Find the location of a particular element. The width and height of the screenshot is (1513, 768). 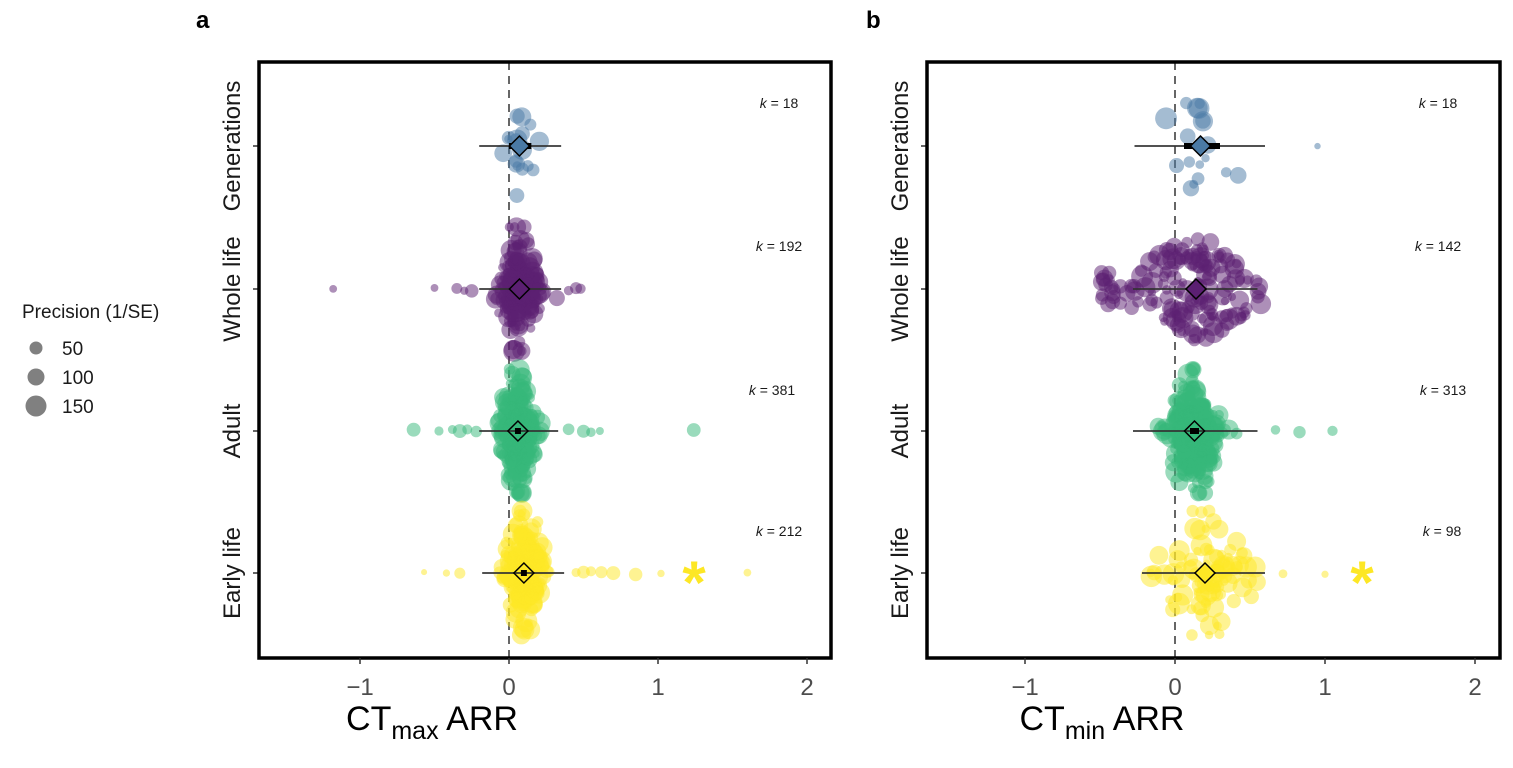

sample-size-label: k = 18 is located at coordinates (779, 103).